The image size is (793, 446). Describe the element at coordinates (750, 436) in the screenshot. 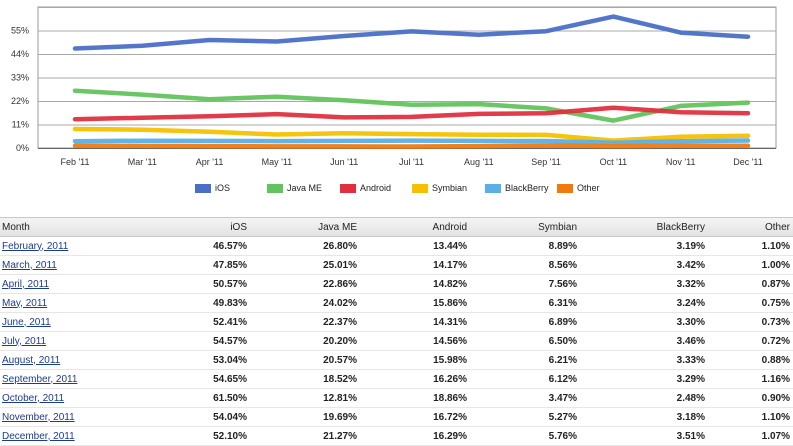

I see `value-cell: 1.07%` at that location.